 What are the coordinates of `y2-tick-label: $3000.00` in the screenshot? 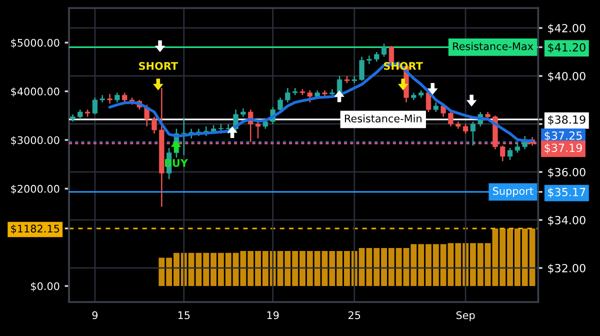 It's located at (35, 141).